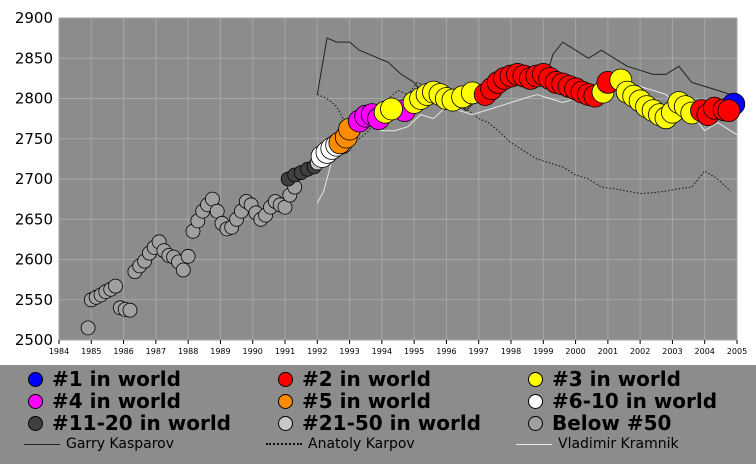  Describe the element at coordinates (737, 351) in the screenshot. I see `x-tick-label: 2005` at that location.